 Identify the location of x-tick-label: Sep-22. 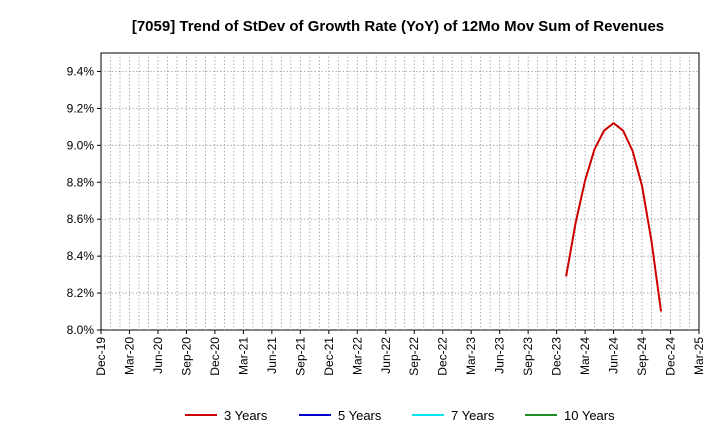
(414, 356).